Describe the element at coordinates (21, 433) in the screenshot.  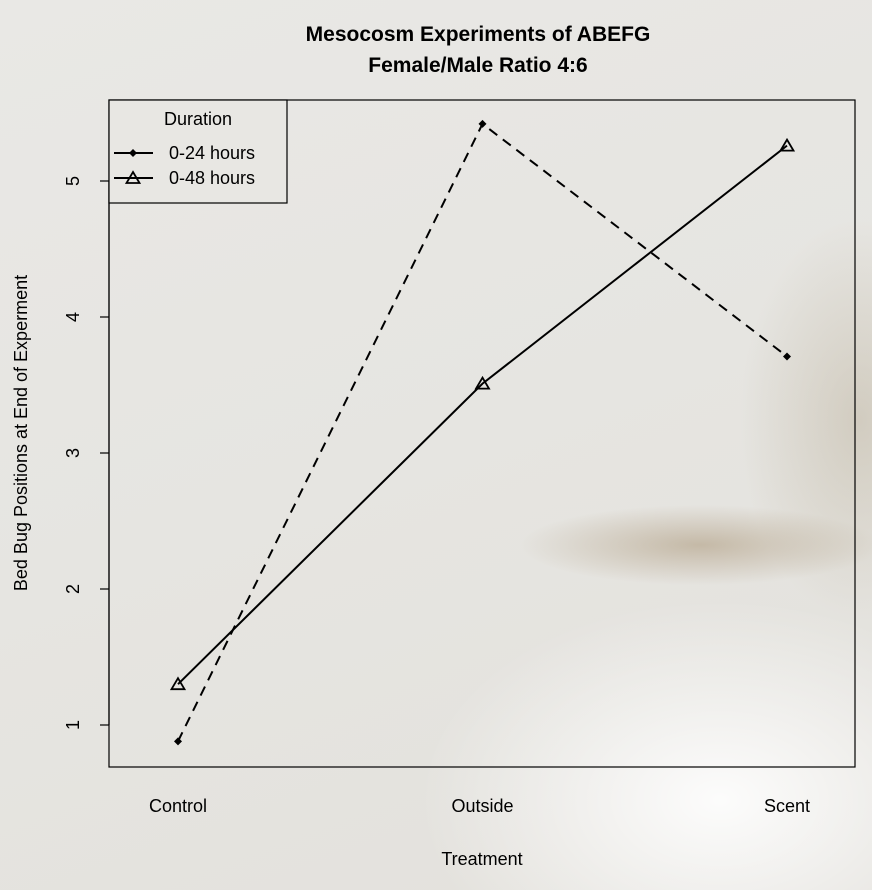
I see `y-axis-label: Bed Bug Positions at End of Experment` at that location.